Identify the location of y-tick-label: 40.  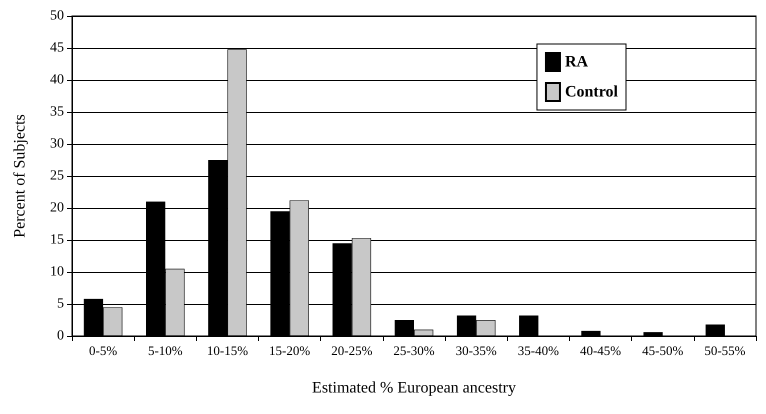
(57, 80).